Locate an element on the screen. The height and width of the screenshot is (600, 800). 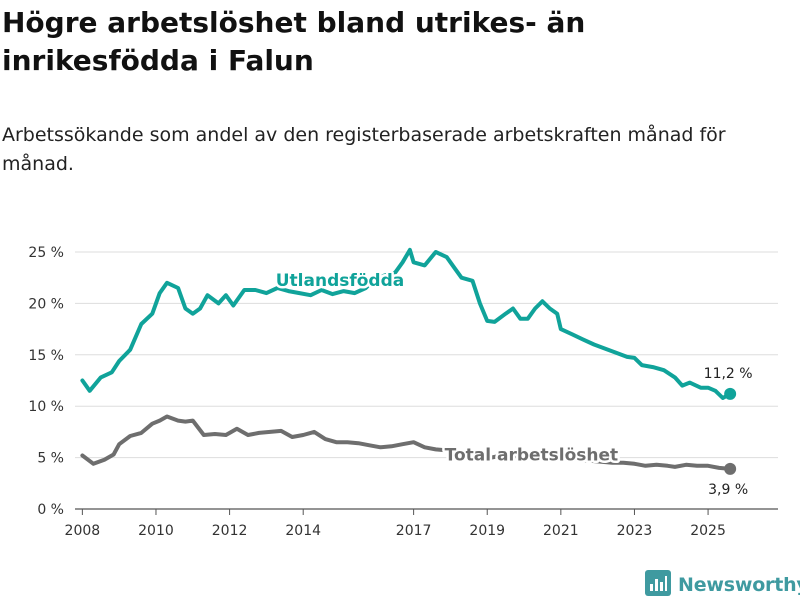
series-end-label-1: 3,9 % is located at coordinates (728, 490).